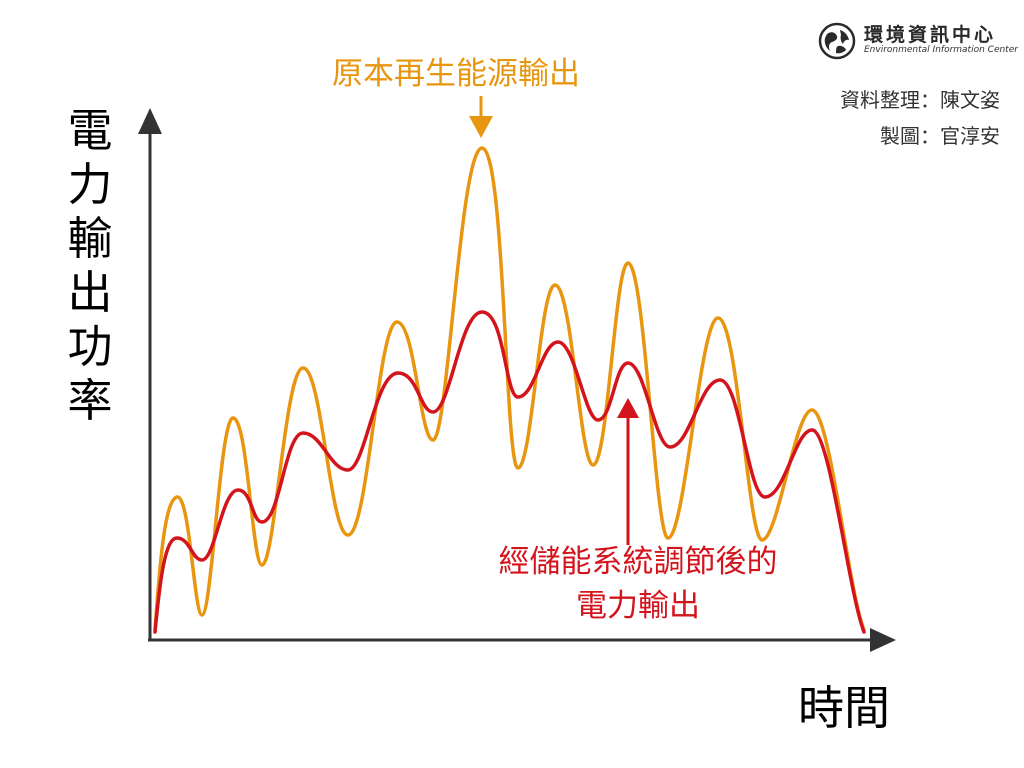 The width and height of the screenshot is (1024, 768). What do you see at coordinates (638, 606) in the screenshot?
I see `regulated-output-label-line2: 電力輸出` at bounding box center [638, 606].